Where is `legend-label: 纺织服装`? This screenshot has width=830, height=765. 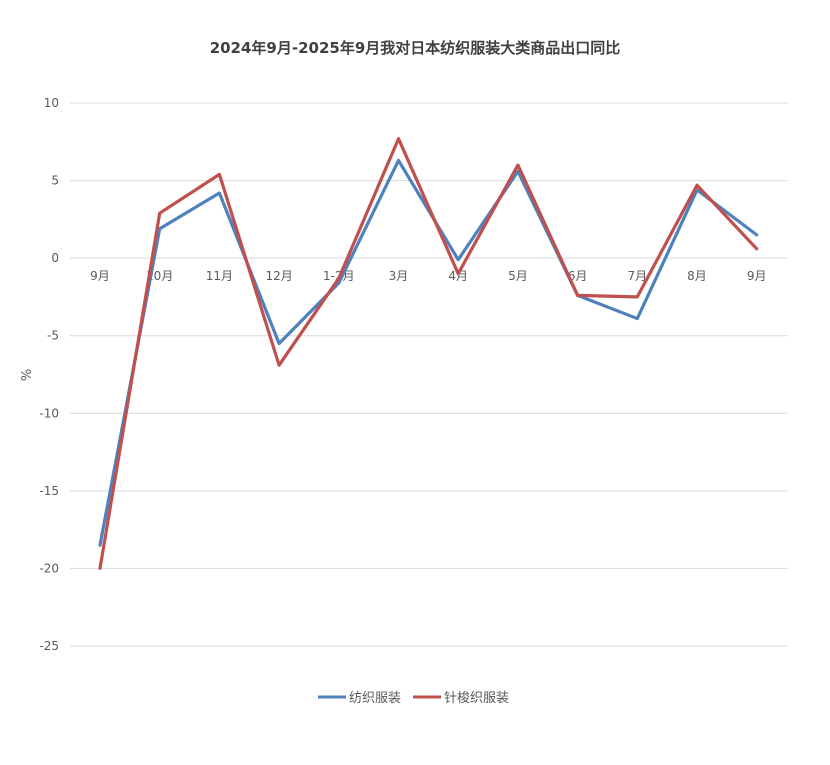
legend-label: 纺织服装 is located at coordinates (375, 698).